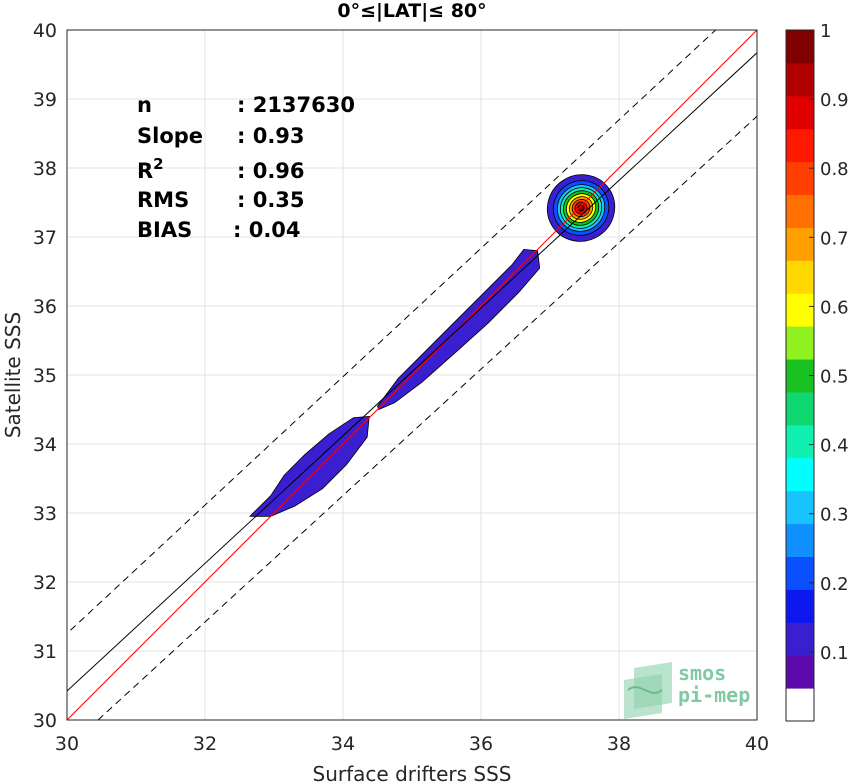  Describe the element at coordinates (412, 744) in the screenshot. I see `x-tick-labels: 30 32 34 36 38 40` at that location.